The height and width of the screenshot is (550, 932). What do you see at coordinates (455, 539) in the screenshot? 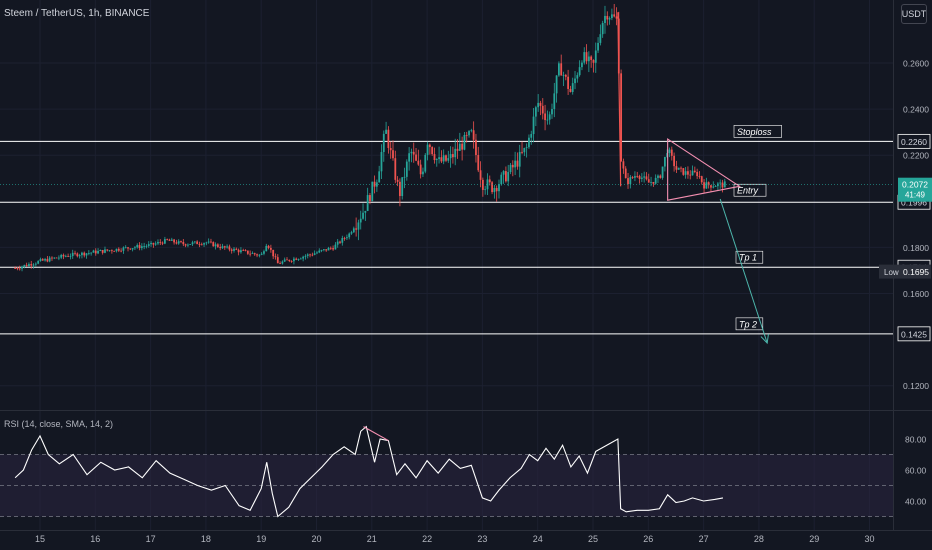
I see `time-axis: 15 16 17 18 19 20 21 22 23 24 25 26 27 28 29 30` at bounding box center [455, 539].